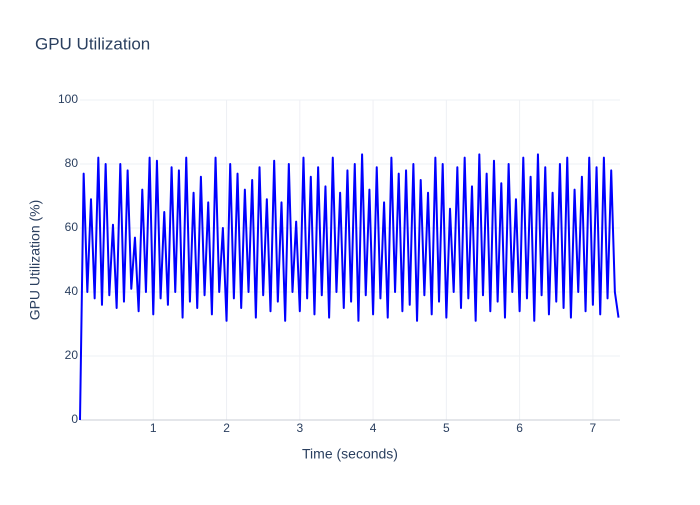 The image size is (700, 505). I want to click on y-tick-label: 60, so click(72, 227).